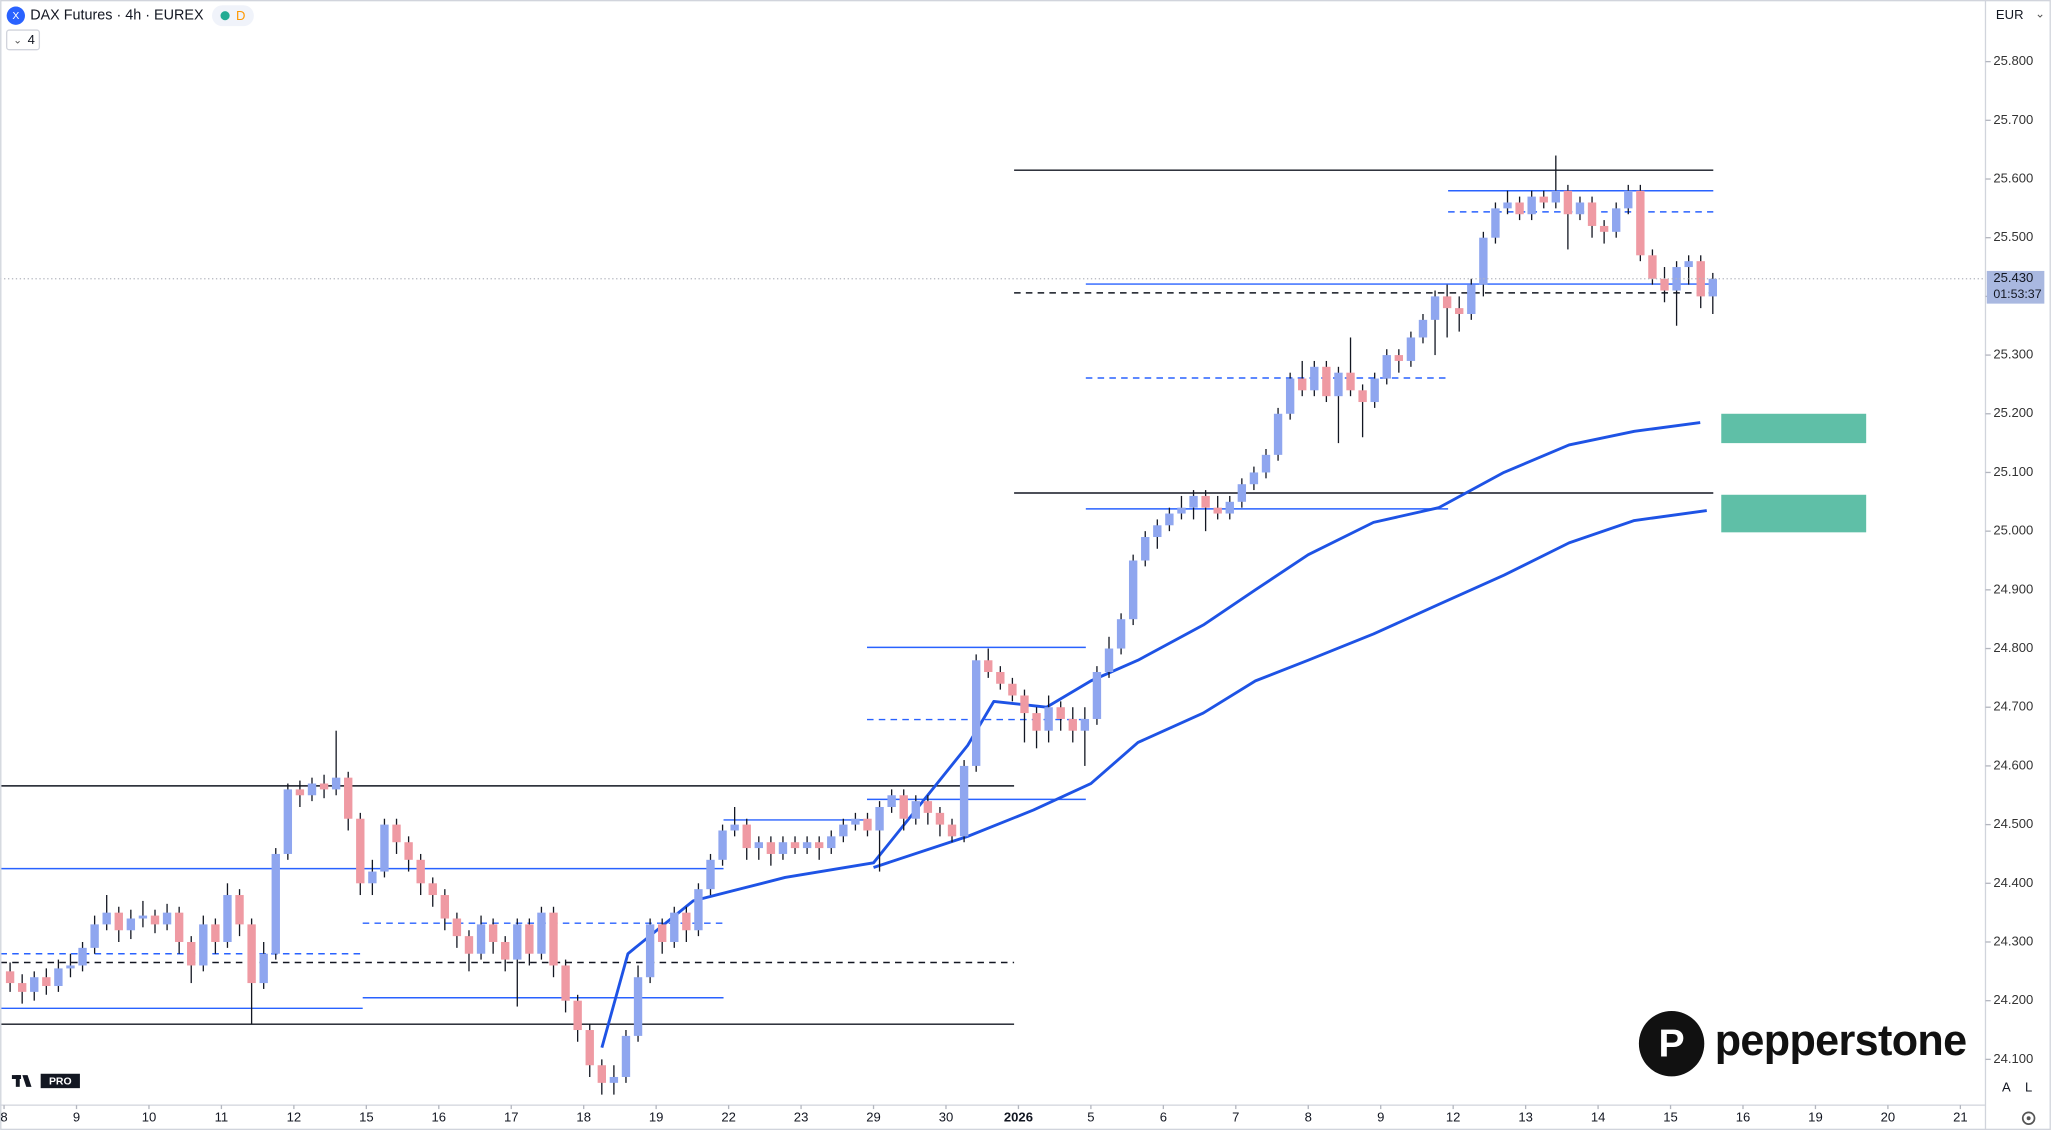 This screenshot has height=1130, width=2051. Describe the element at coordinates (1743, 1117) in the screenshot. I see `x-tick-label: 16` at that location.